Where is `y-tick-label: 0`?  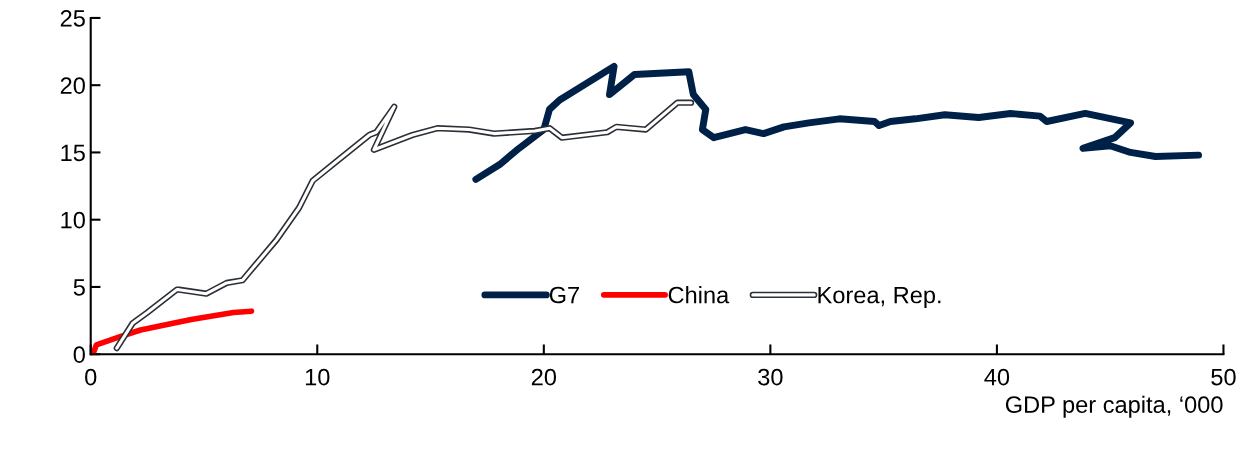 y-tick-label: 0 is located at coordinates (79, 354).